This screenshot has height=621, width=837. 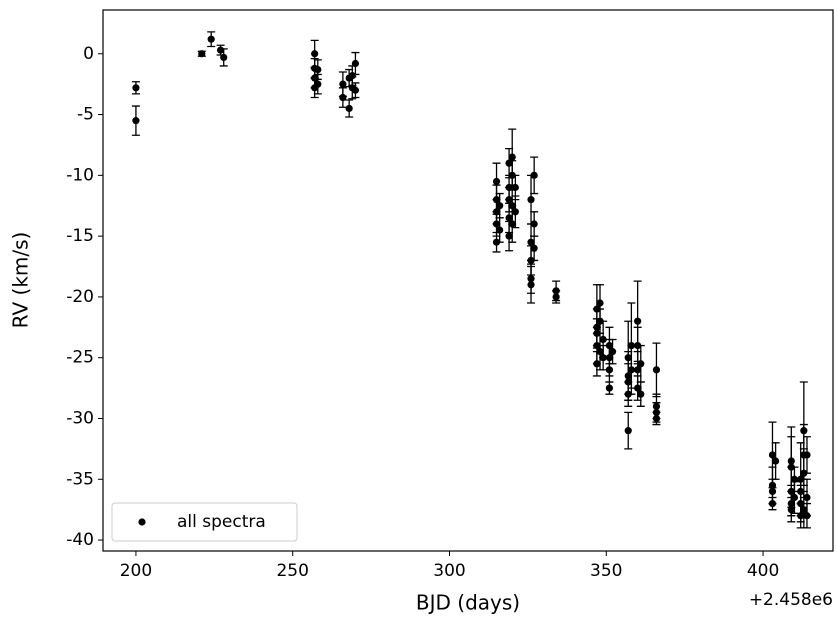 What do you see at coordinates (80, 175) in the screenshot?
I see `y-tick-label: -10` at bounding box center [80, 175].